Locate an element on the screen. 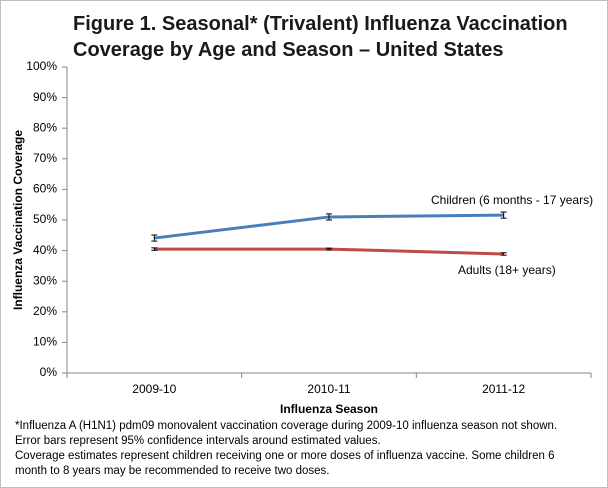 This screenshot has width=608, height=488. x-tick-label: 2010-11 is located at coordinates (328, 389).